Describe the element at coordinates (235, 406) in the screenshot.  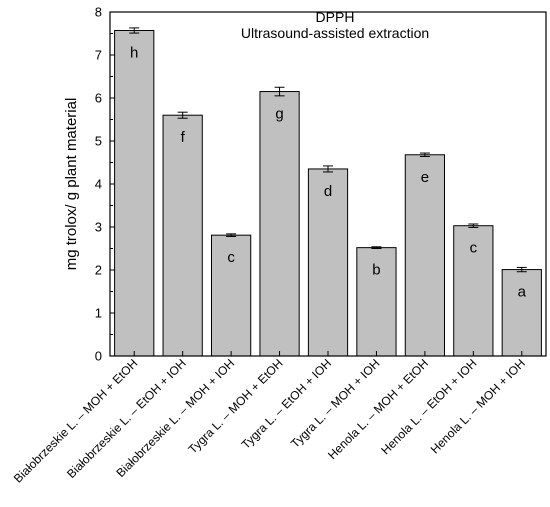
I see `x-category-label: Tygra L. – MOH + EtOH` at that location.